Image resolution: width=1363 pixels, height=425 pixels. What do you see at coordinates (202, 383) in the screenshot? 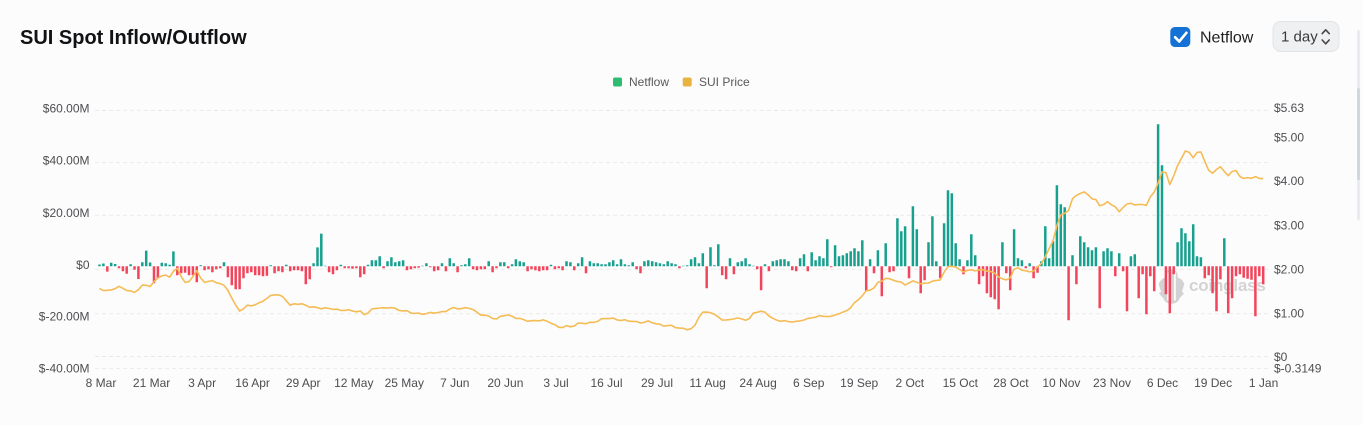
I see `svg-text: 3 Apr` at bounding box center [202, 383].